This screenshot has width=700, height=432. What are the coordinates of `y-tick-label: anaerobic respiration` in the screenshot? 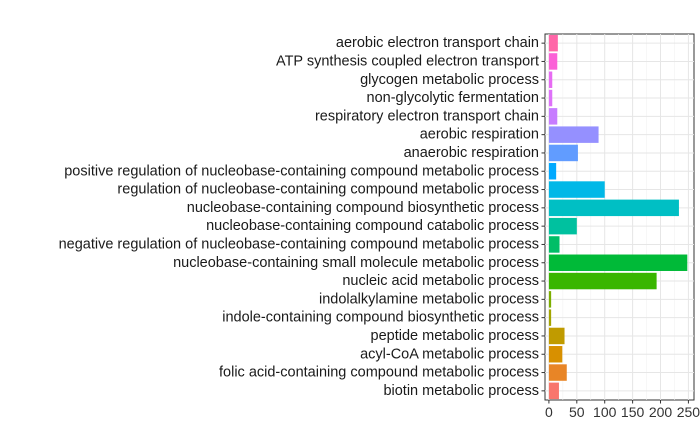 It's located at (471, 153).